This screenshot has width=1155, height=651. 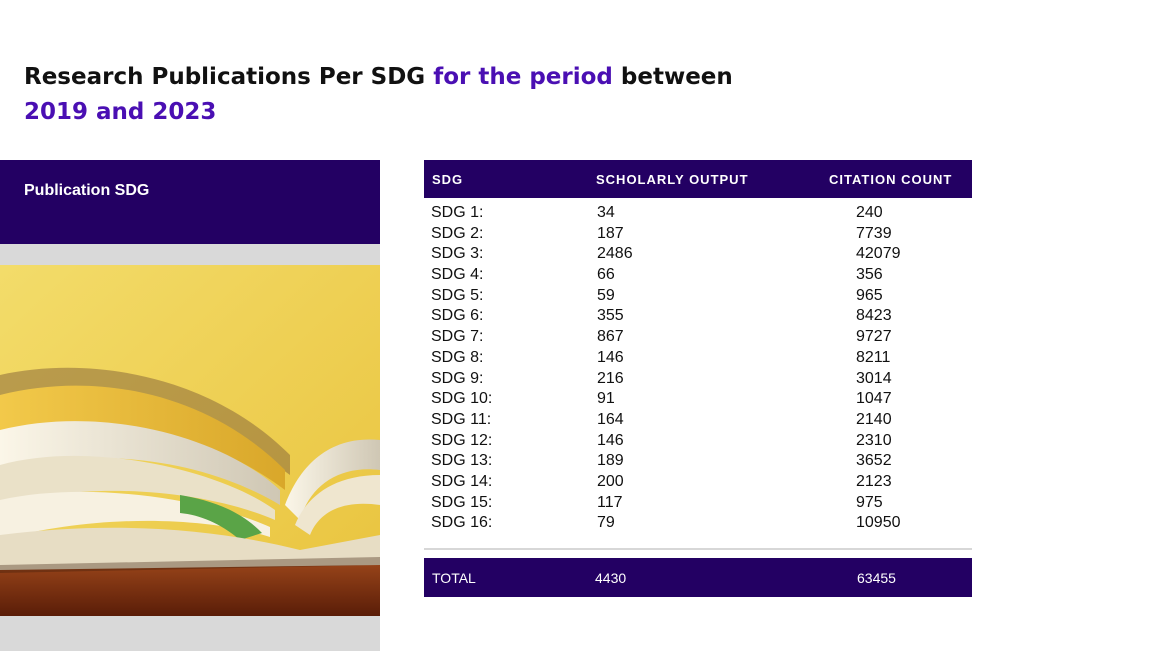 I want to click on output-cell: 187, so click(x=610, y=233).